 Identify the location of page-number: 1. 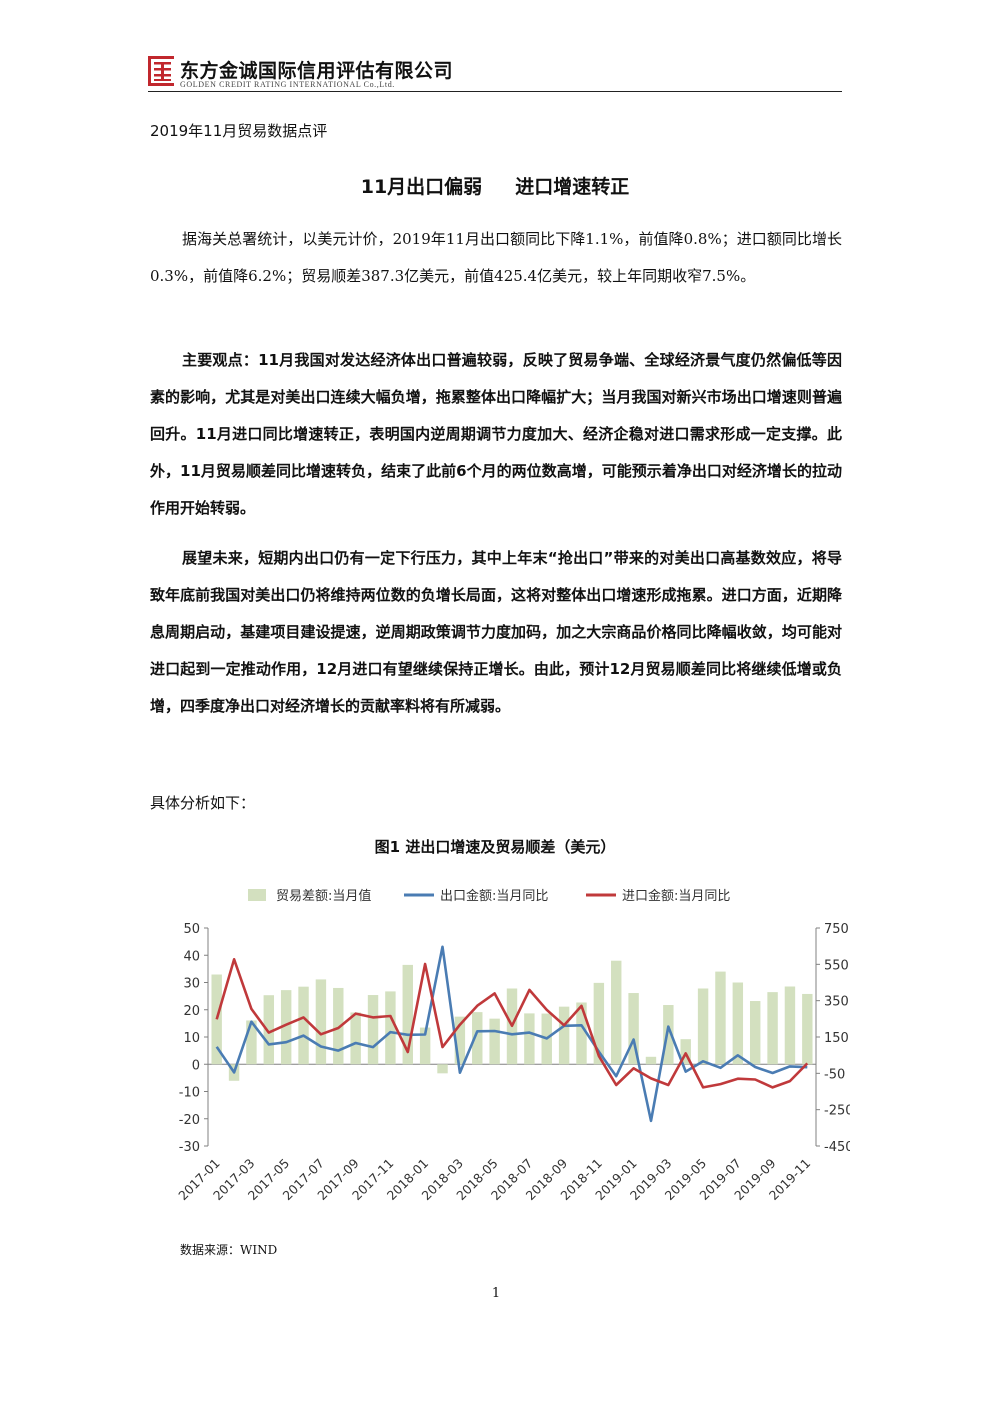
(496, 1293).